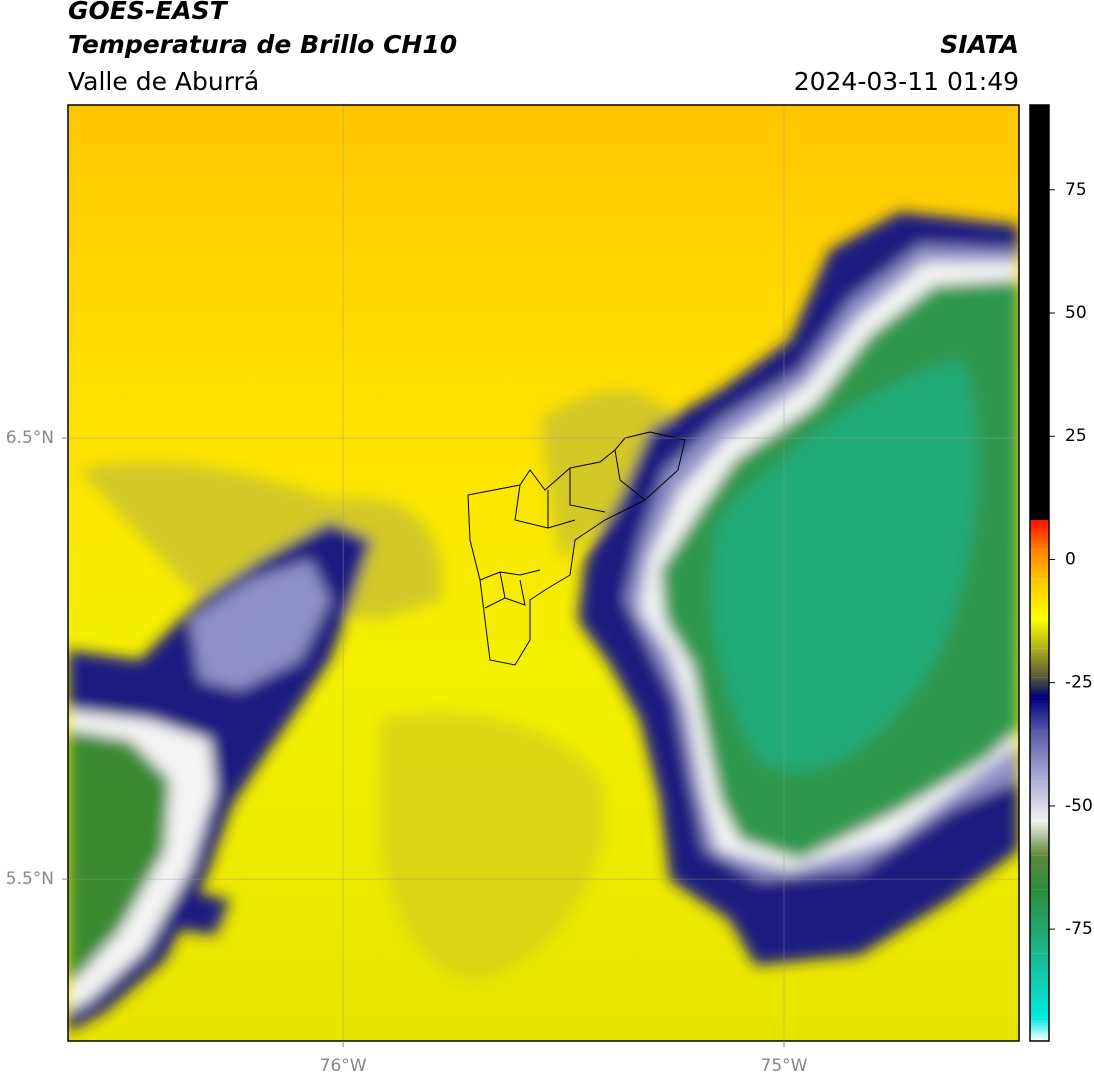 This screenshot has width=1094, height=1078. I want to click on datetime: 2024-03-11 01:49, so click(906, 81).